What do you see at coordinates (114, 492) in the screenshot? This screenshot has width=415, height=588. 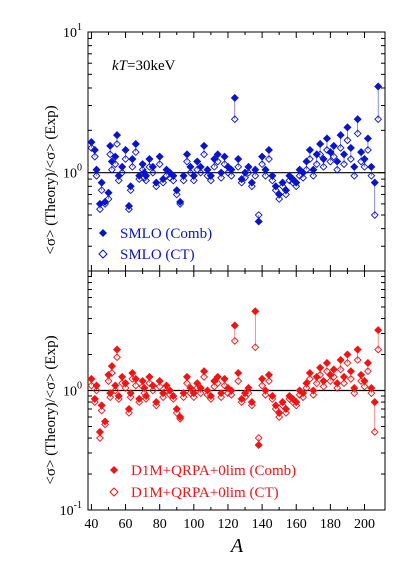 I see `legend-marker-open-diamond` at bounding box center [114, 492].